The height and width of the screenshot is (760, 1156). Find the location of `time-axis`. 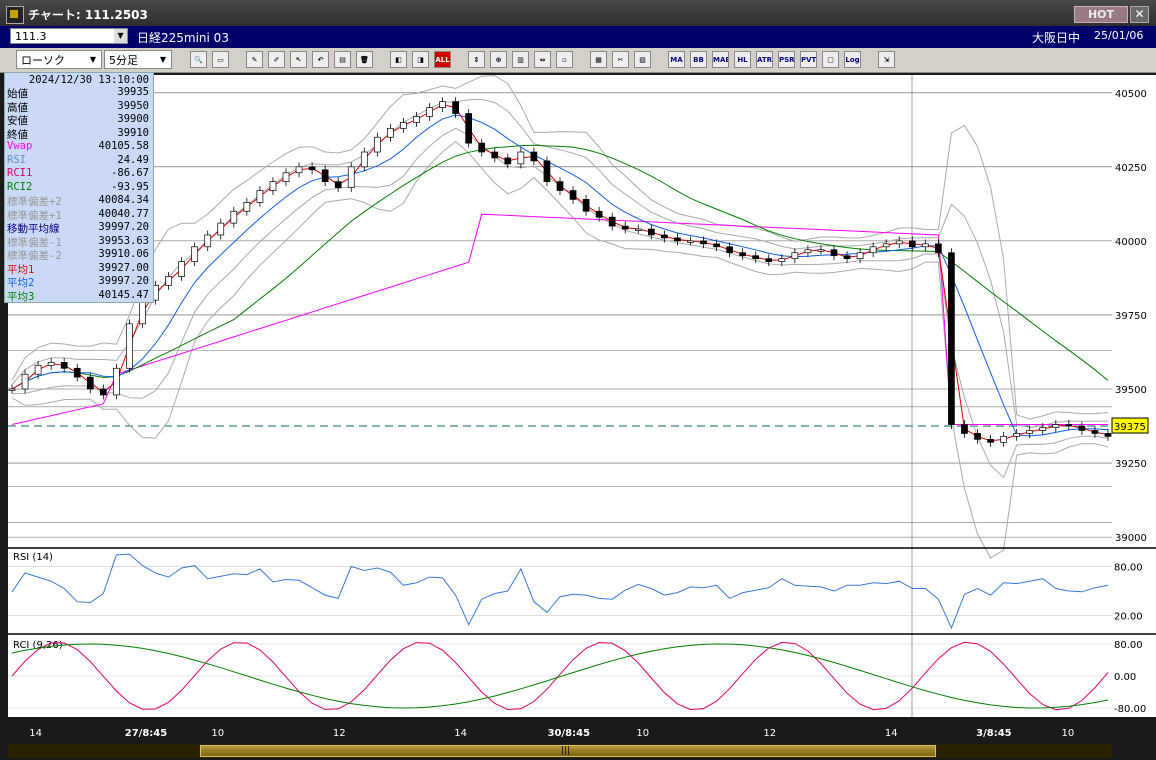

time-axis is located at coordinates (578, 730).